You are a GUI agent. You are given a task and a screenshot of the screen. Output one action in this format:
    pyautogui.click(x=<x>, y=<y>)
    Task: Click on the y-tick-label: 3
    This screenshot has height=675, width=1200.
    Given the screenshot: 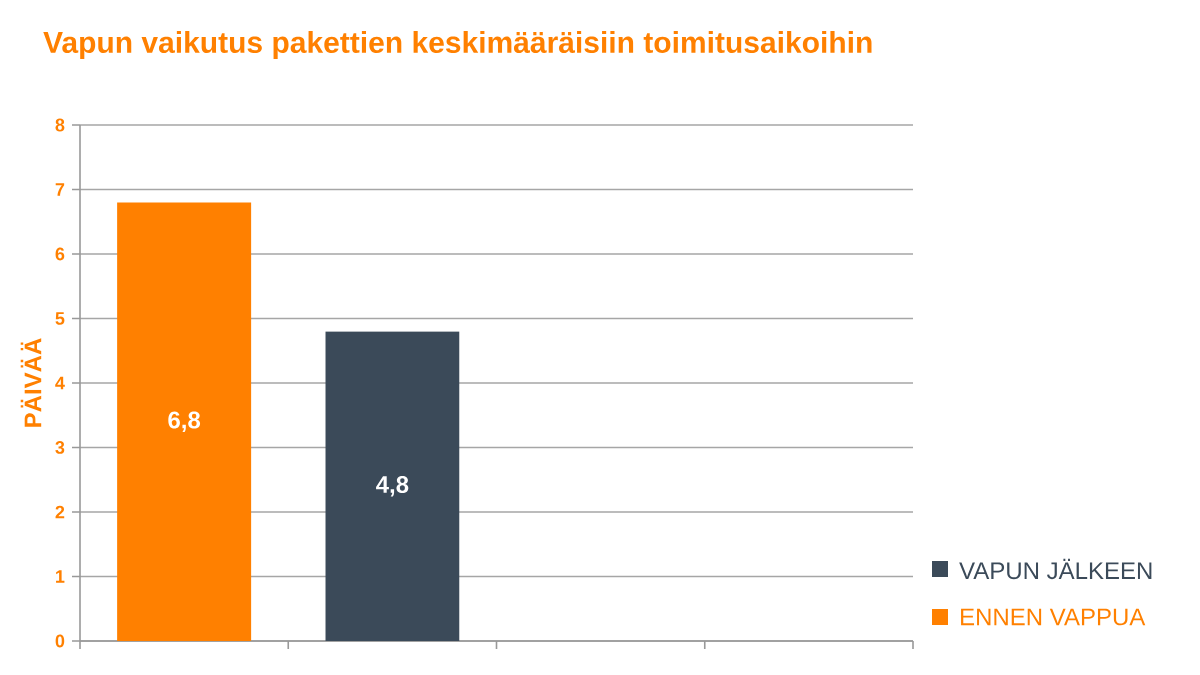 What is the action you would take?
    pyautogui.click(x=60, y=447)
    